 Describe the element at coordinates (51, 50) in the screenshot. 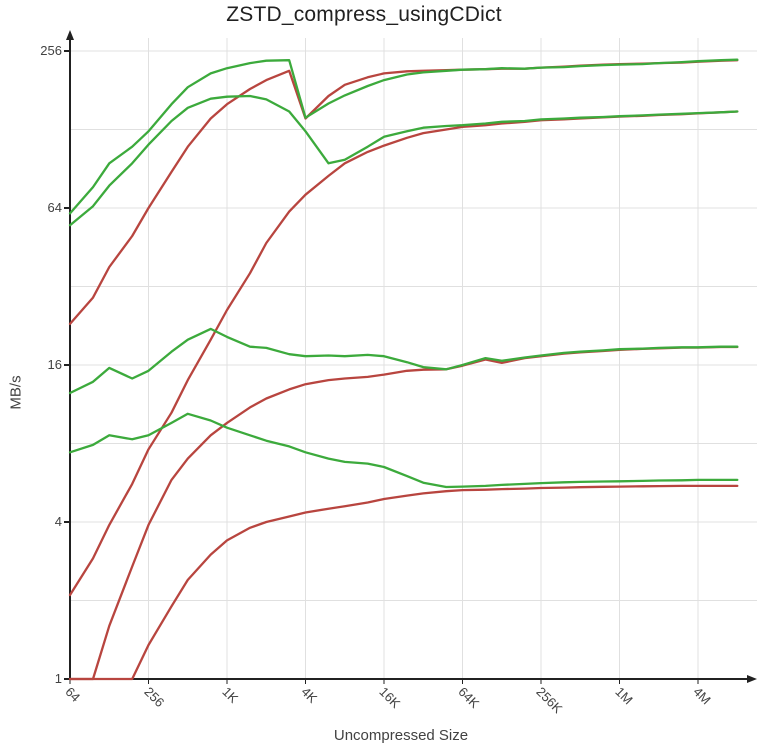

I see `y-tick-label: 256` at that location.